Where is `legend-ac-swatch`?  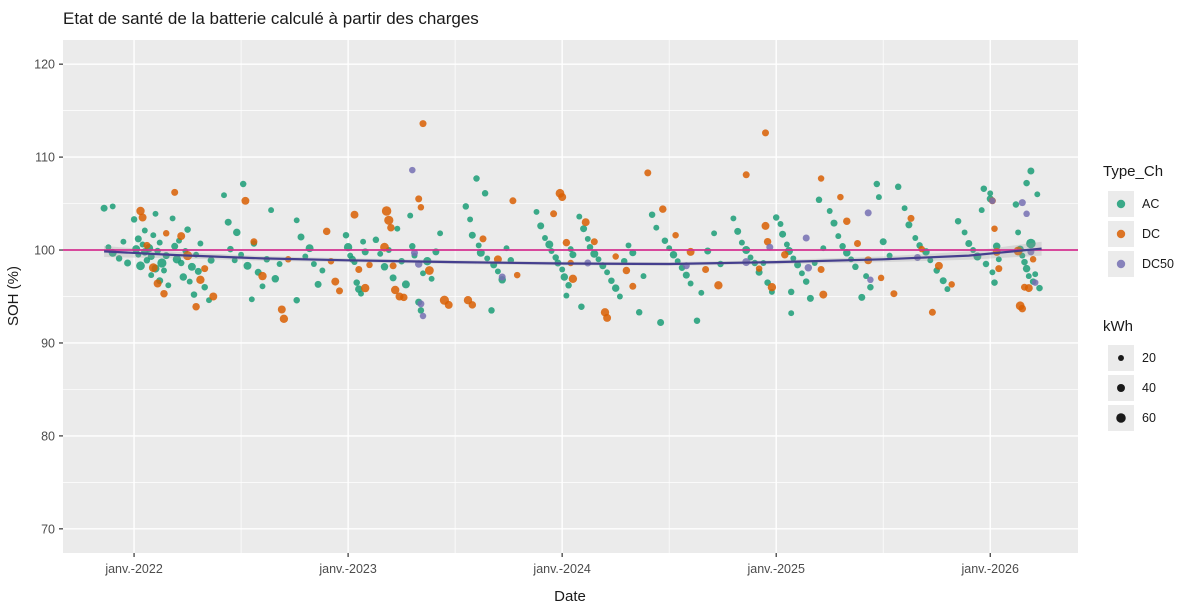 legend-ac-swatch is located at coordinates (1121, 204).